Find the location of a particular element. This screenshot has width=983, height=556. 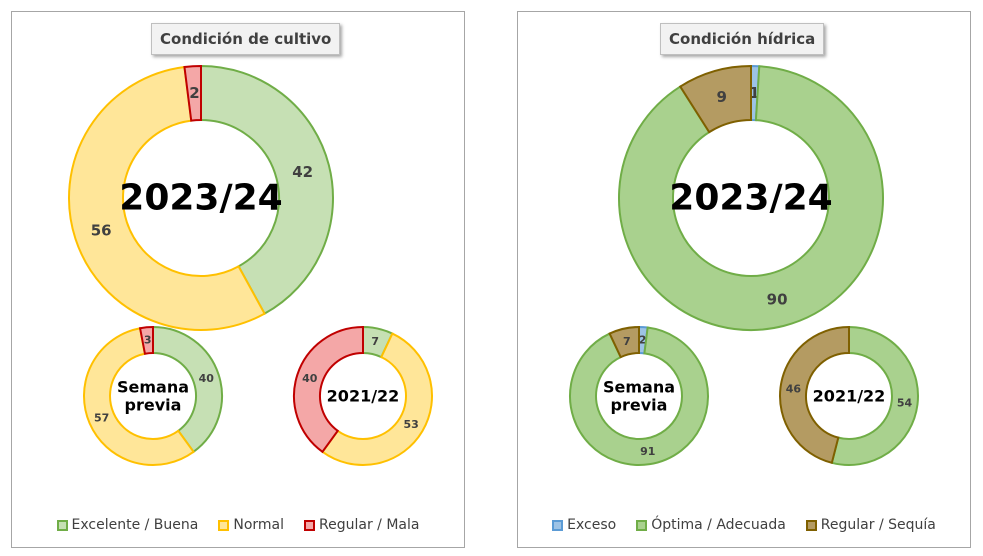

crop-panel-title: Condición de cultivo is located at coordinates (246, 39).